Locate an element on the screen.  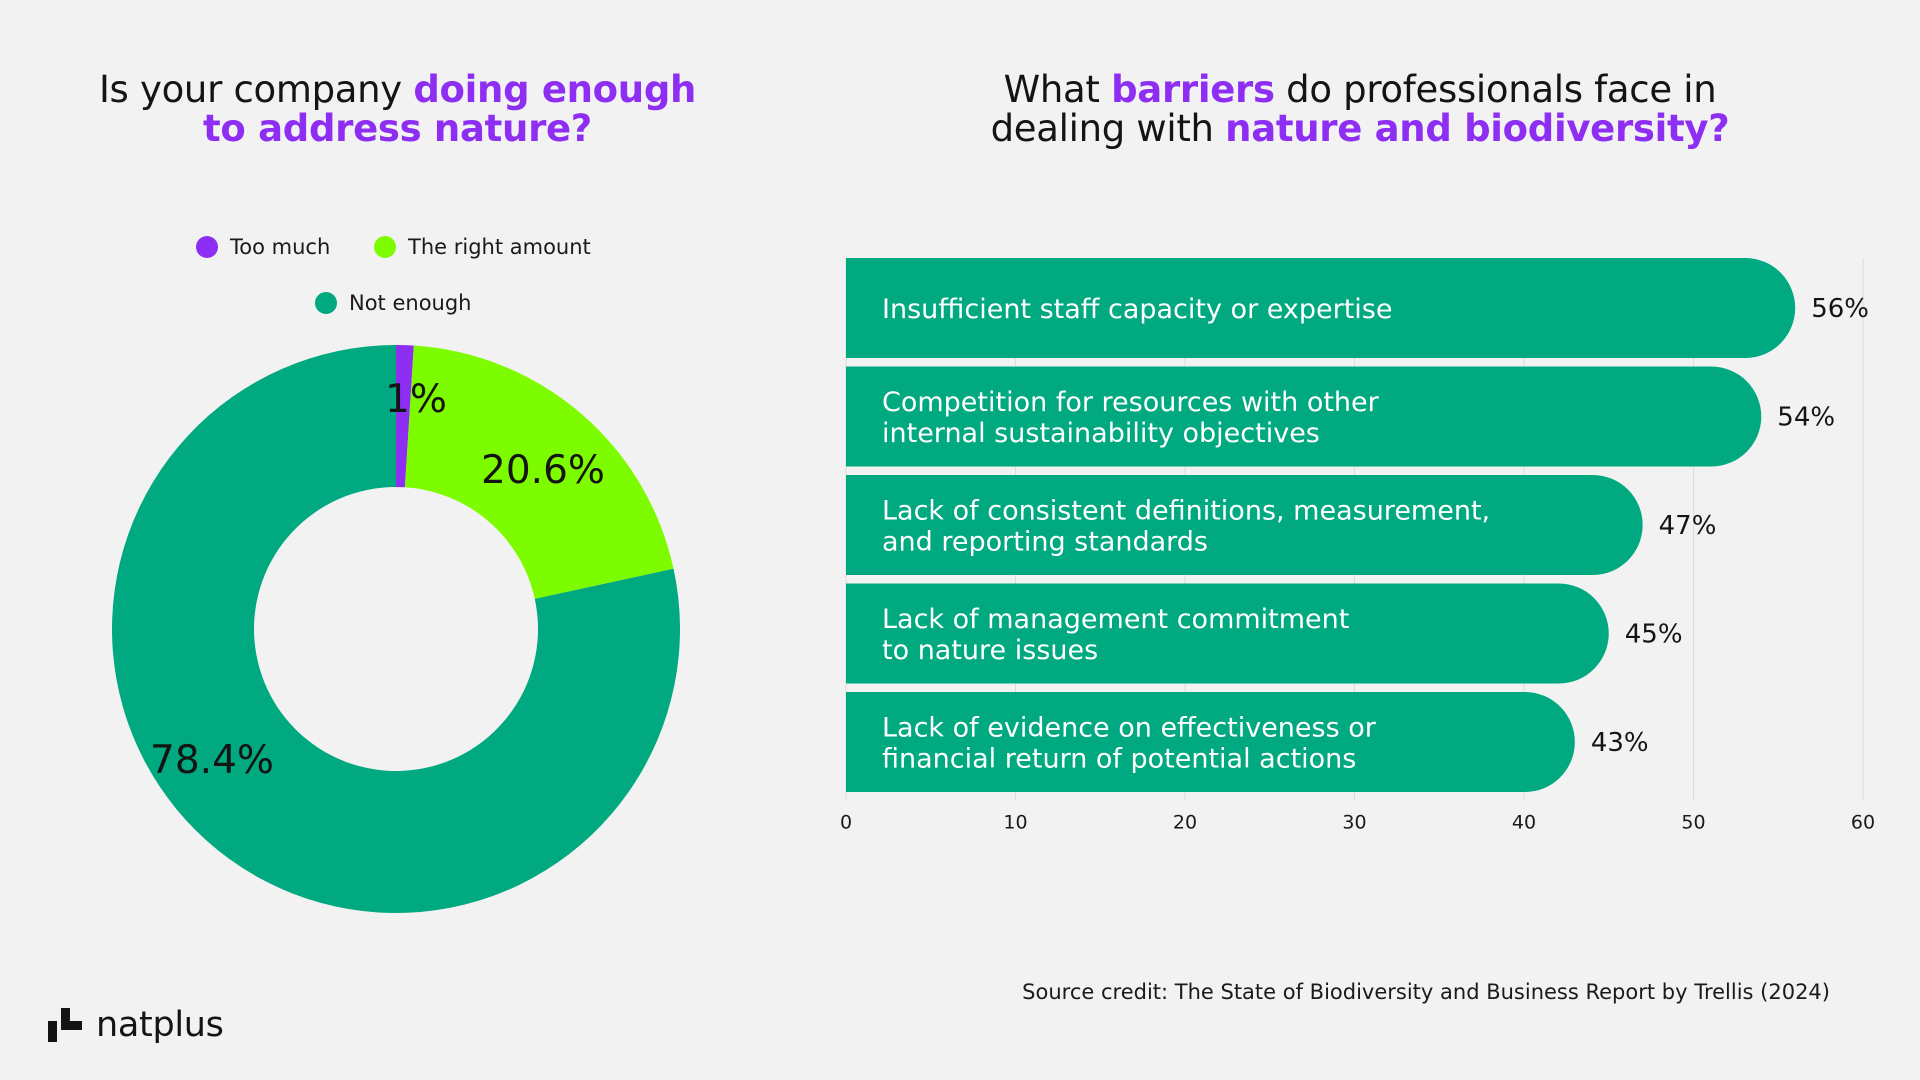
legend-item-right-amount: The right amount is located at coordinates (482, 247).